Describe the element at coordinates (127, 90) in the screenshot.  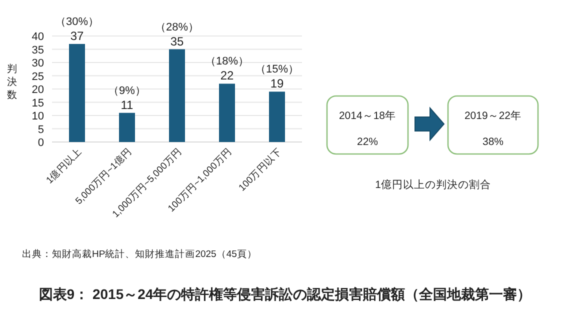
I see `annotation: （9%）` at that location.